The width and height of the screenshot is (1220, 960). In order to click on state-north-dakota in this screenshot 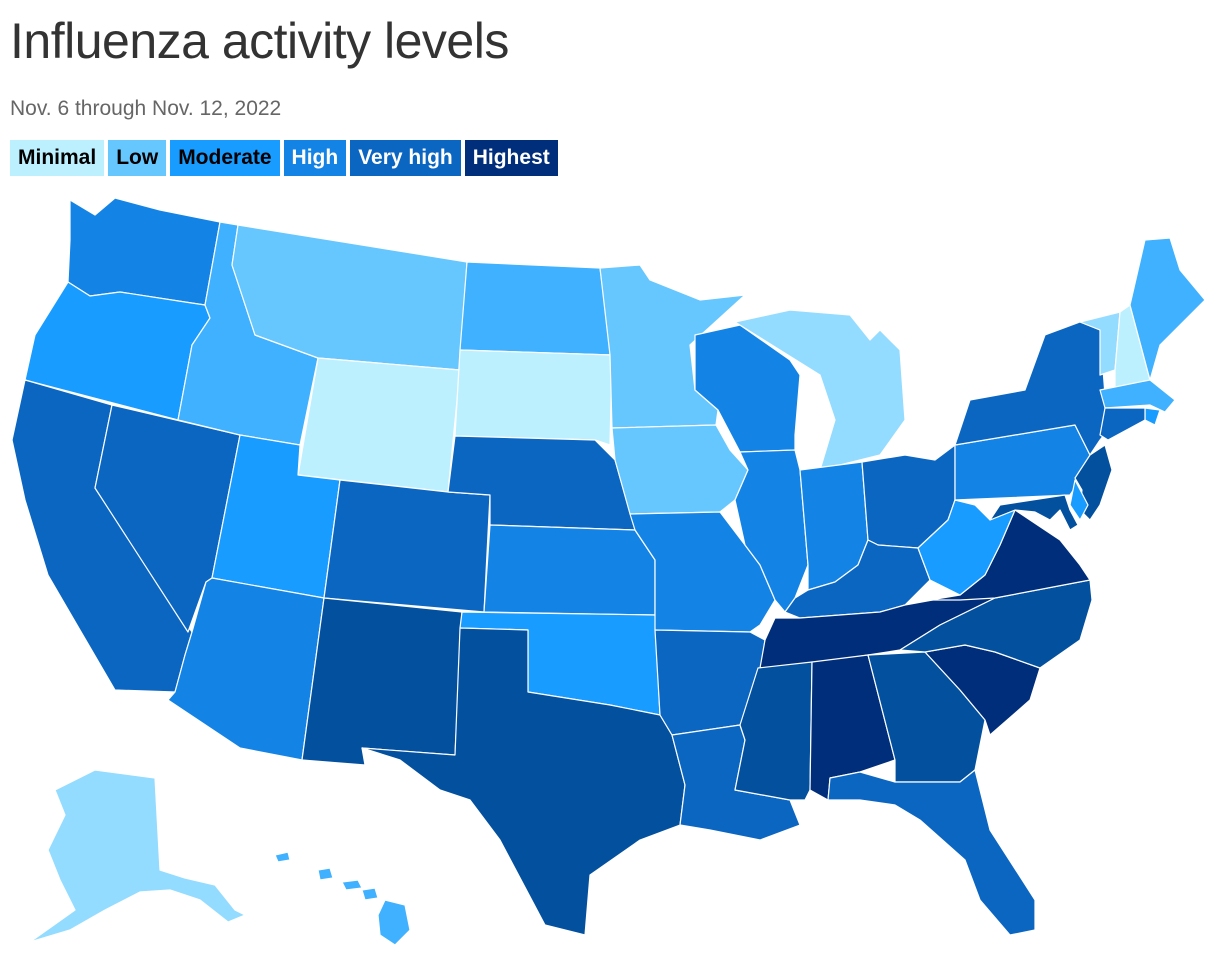, I will do `click(536, 308)`.